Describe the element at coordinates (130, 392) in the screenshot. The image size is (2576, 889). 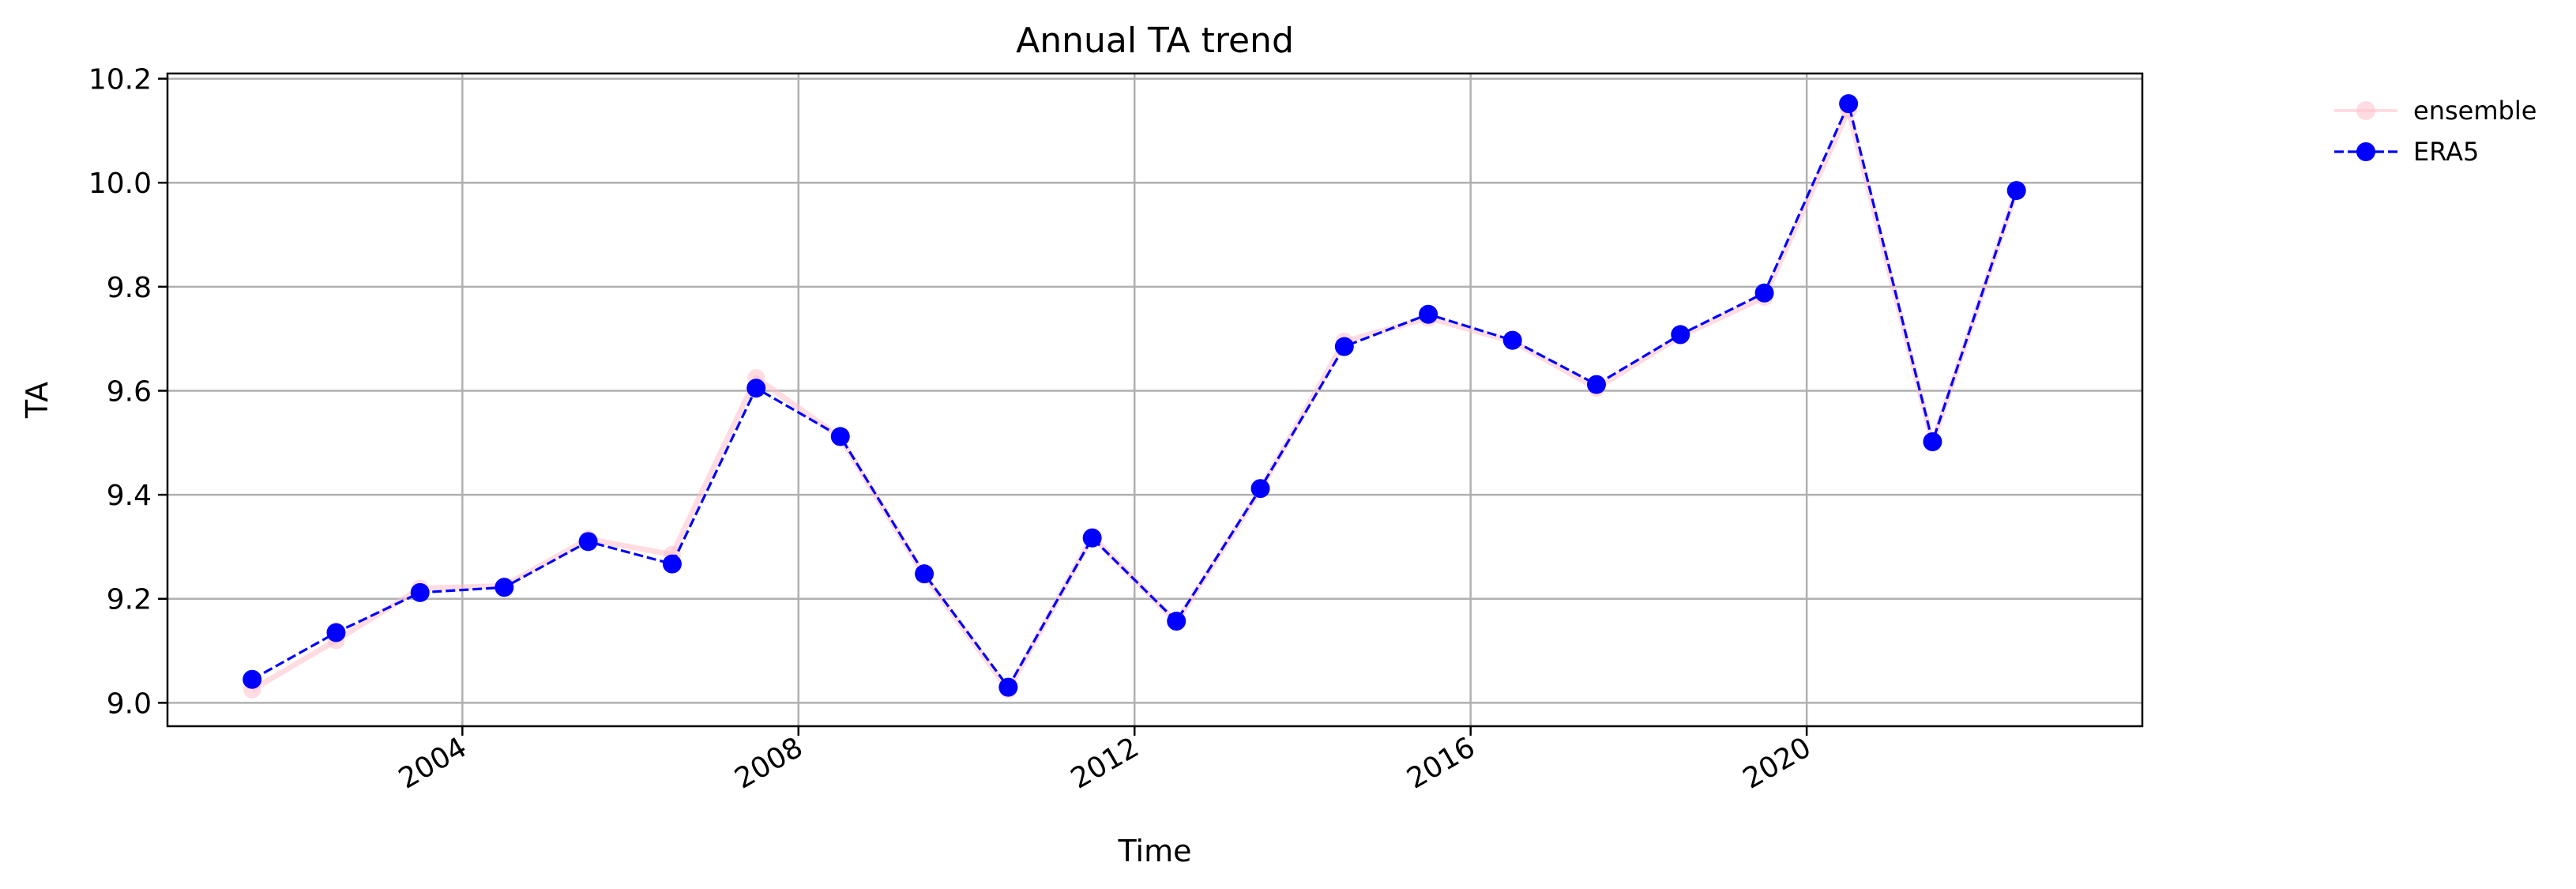
I see `y-tick-label: 9.6` at that location.